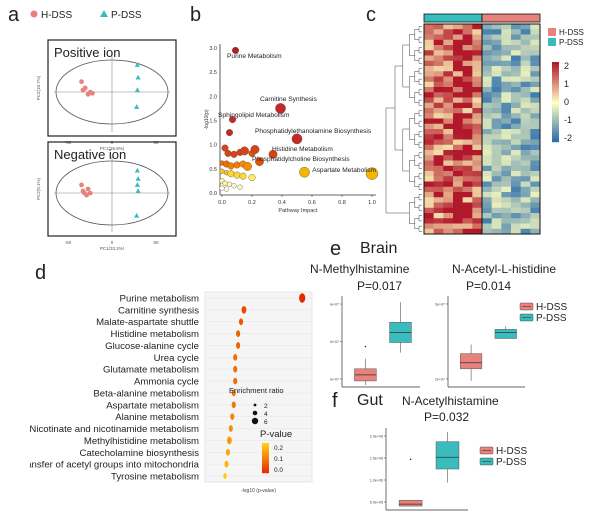  What do you see at coordinates (147, 322) in the screenshot?
I see `d-pathway-label: Malate-aspartate shuttle` at bounding box center [147, 322].